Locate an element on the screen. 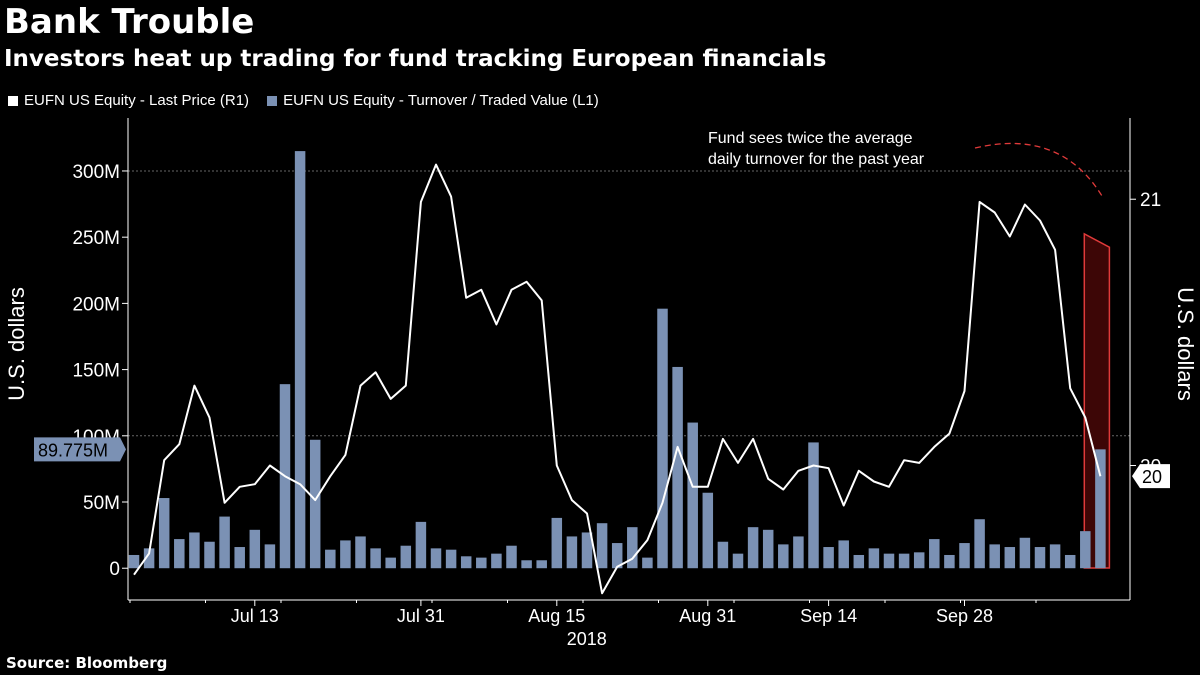 This screenshot has width=1200, height=675. left-axis-title: U.S. dollars is located at coordinates (16, 344).